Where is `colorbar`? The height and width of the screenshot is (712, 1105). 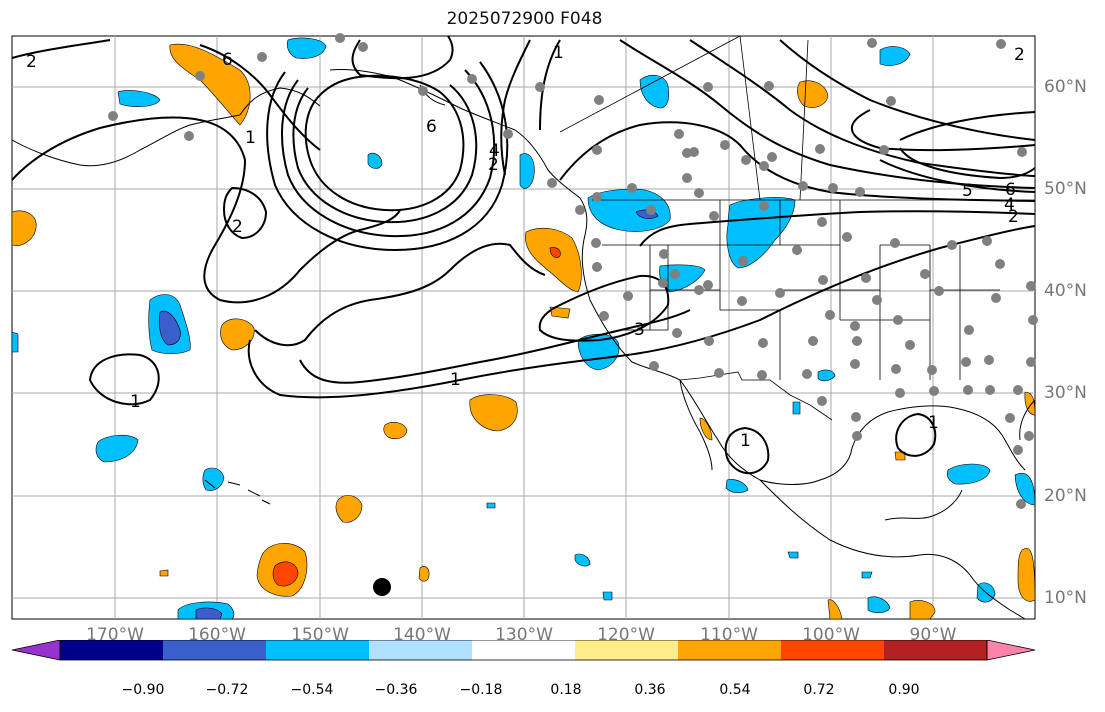
colorbar is located at coordinates (523, 650).